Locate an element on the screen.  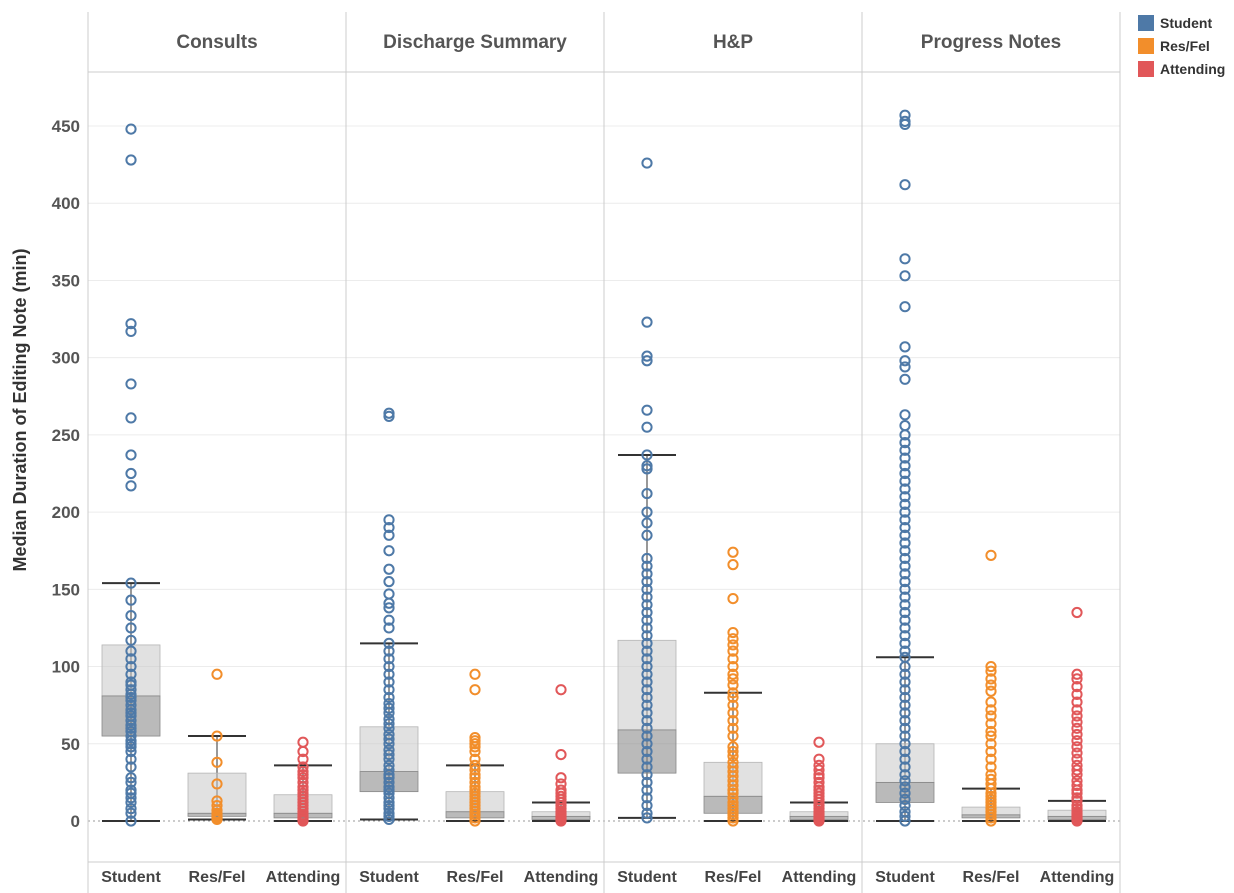
category-label-discharge-summary-attending: Attending is located at coordinates (561, 877).